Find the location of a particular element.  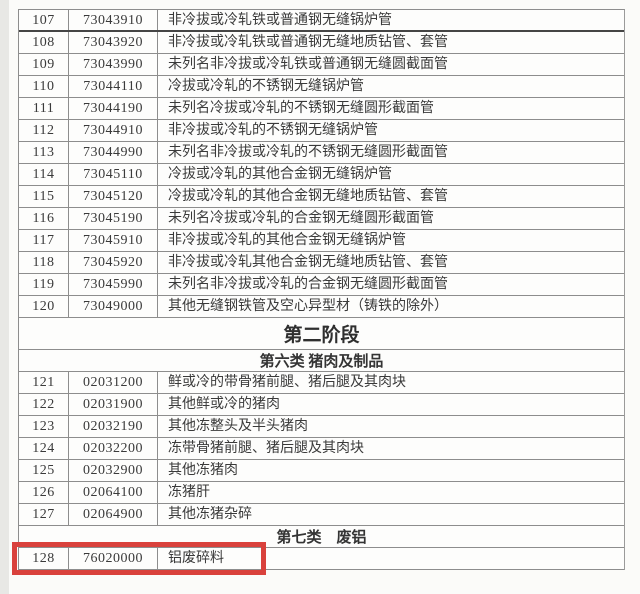

row-number-cell: 113 is located at coordinates (44, 152).